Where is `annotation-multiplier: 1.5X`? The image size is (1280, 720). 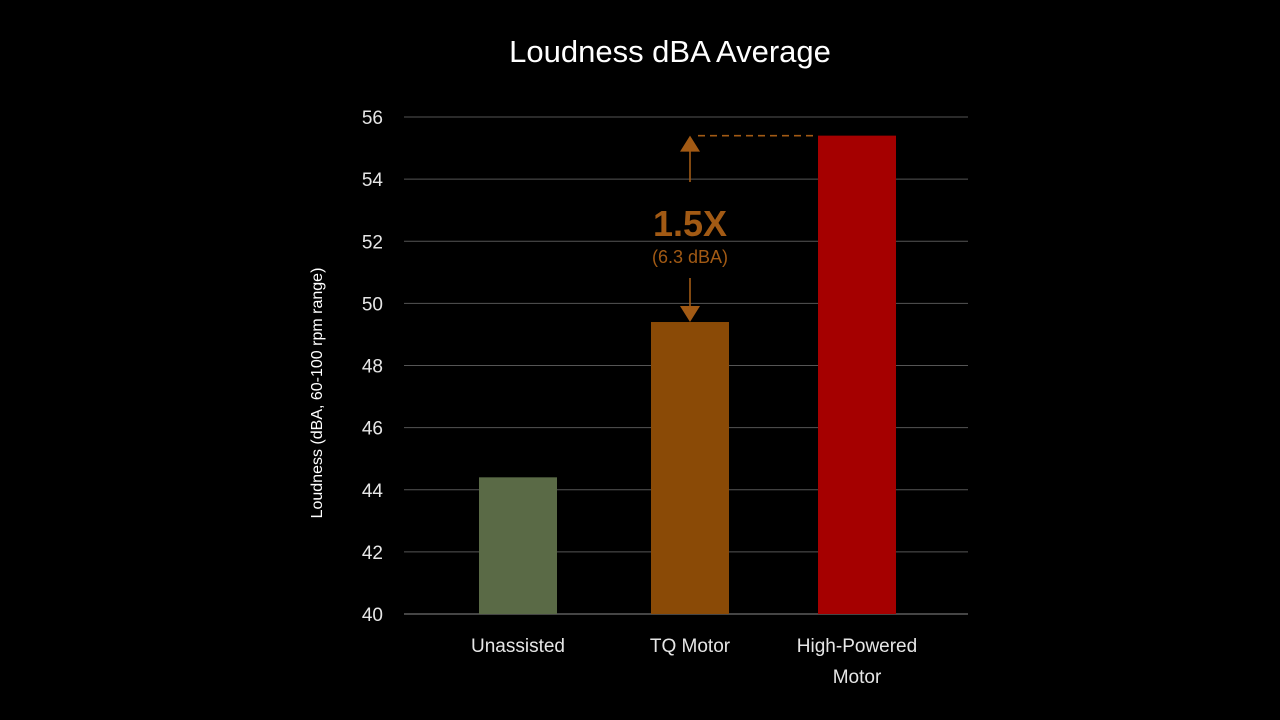 annotation-multiplier: 1.5X is located at coordinates (690, 223).